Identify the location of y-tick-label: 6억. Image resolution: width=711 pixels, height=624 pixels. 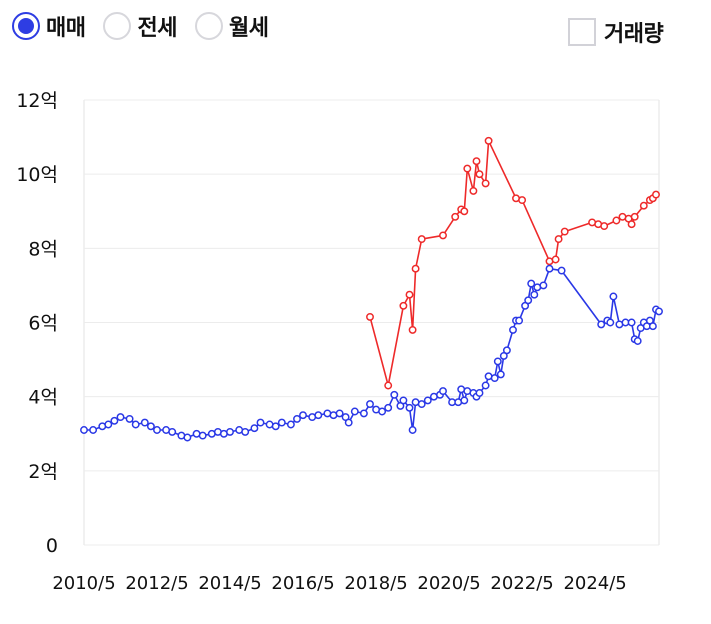
(43, 324).